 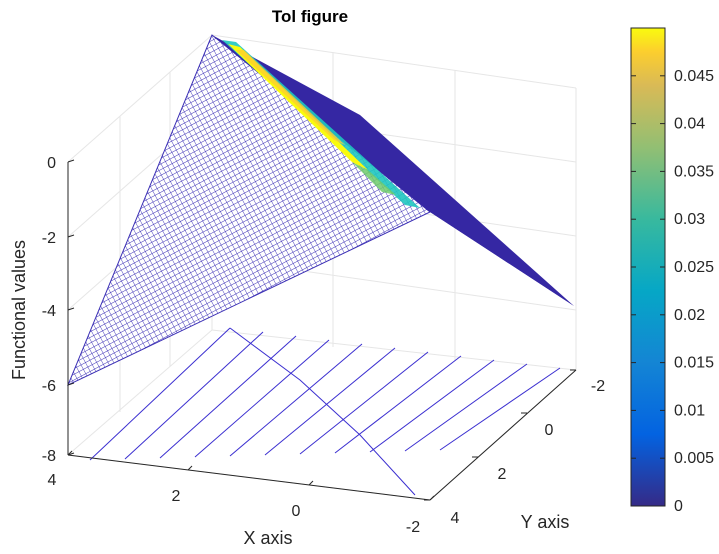 I want to click on x-tick-label: 4, so click(x=52, y=480).